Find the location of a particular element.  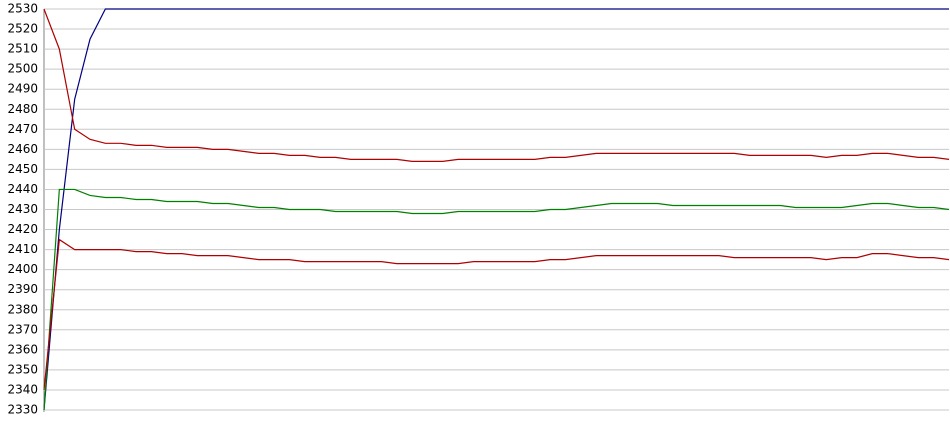

y-tick-label: 2450 is located at coordinates (22, 169).